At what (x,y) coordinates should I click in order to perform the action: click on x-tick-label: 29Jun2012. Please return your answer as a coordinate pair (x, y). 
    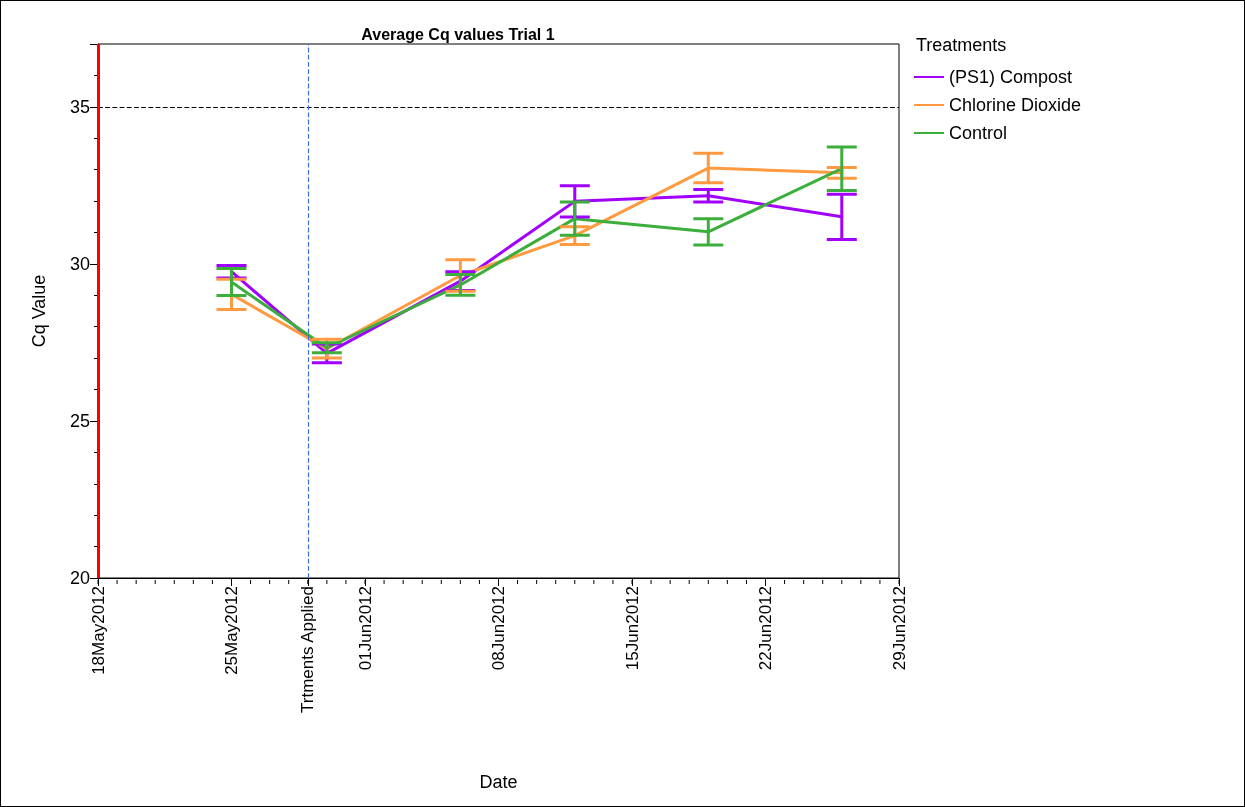
    Looking at the image, I should click on (899, 628).